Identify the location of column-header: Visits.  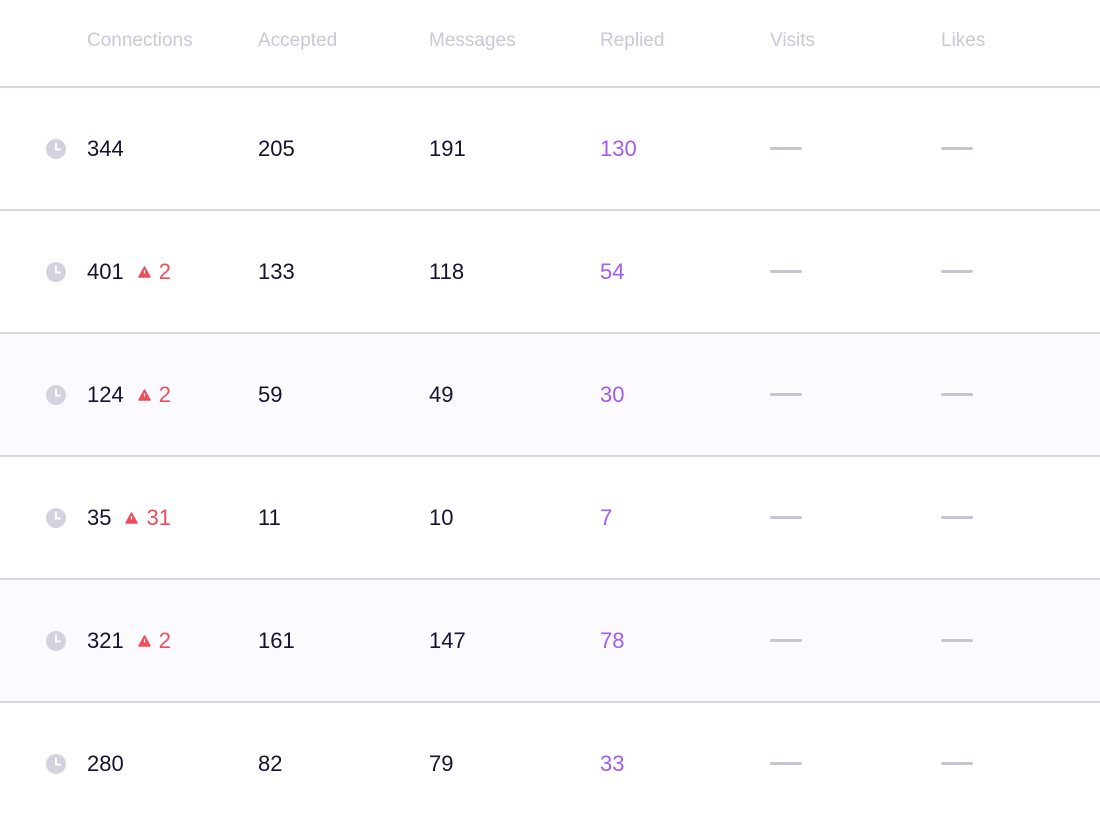
(793, 40).